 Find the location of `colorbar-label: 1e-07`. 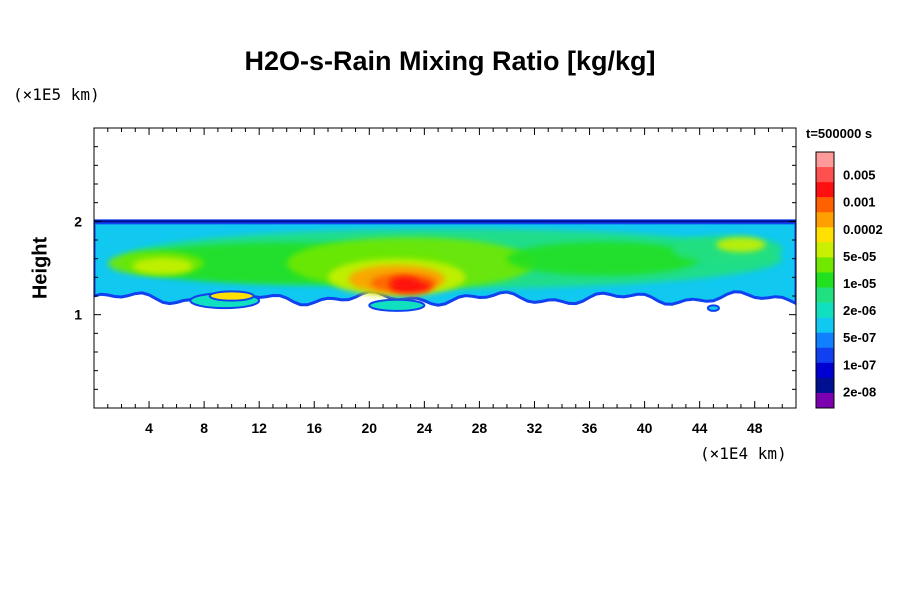

colorbar-label: 1e-07 is located at coordinates (859, 364).